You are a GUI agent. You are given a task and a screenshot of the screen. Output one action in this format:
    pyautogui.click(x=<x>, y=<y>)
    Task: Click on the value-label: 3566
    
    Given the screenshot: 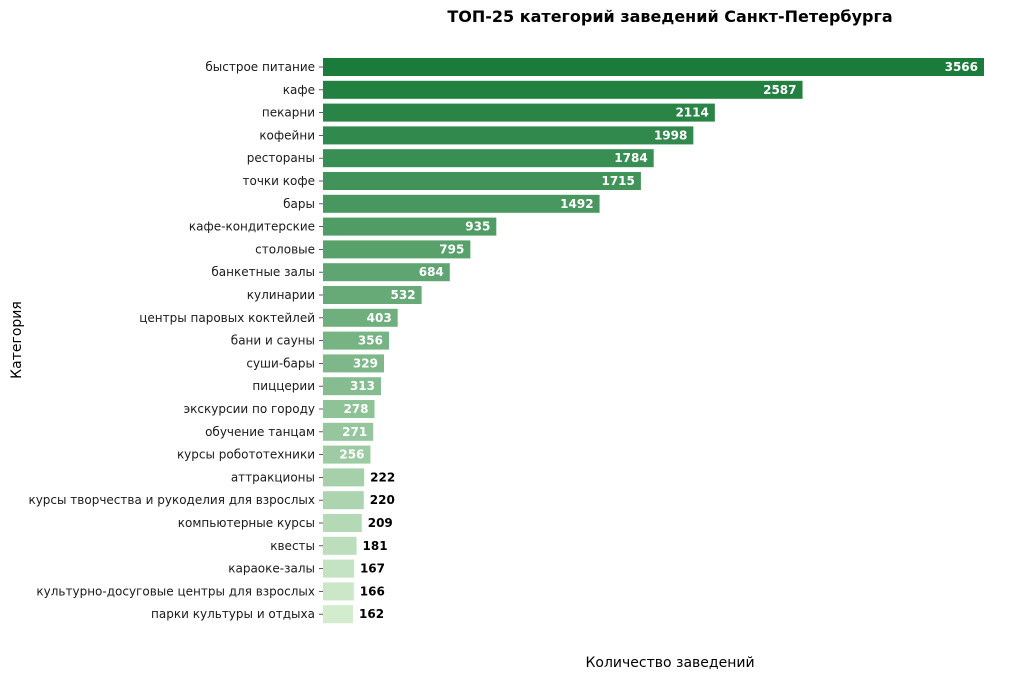 What is the action you would take?
    pyautogui.click(x=961, y=67)
    